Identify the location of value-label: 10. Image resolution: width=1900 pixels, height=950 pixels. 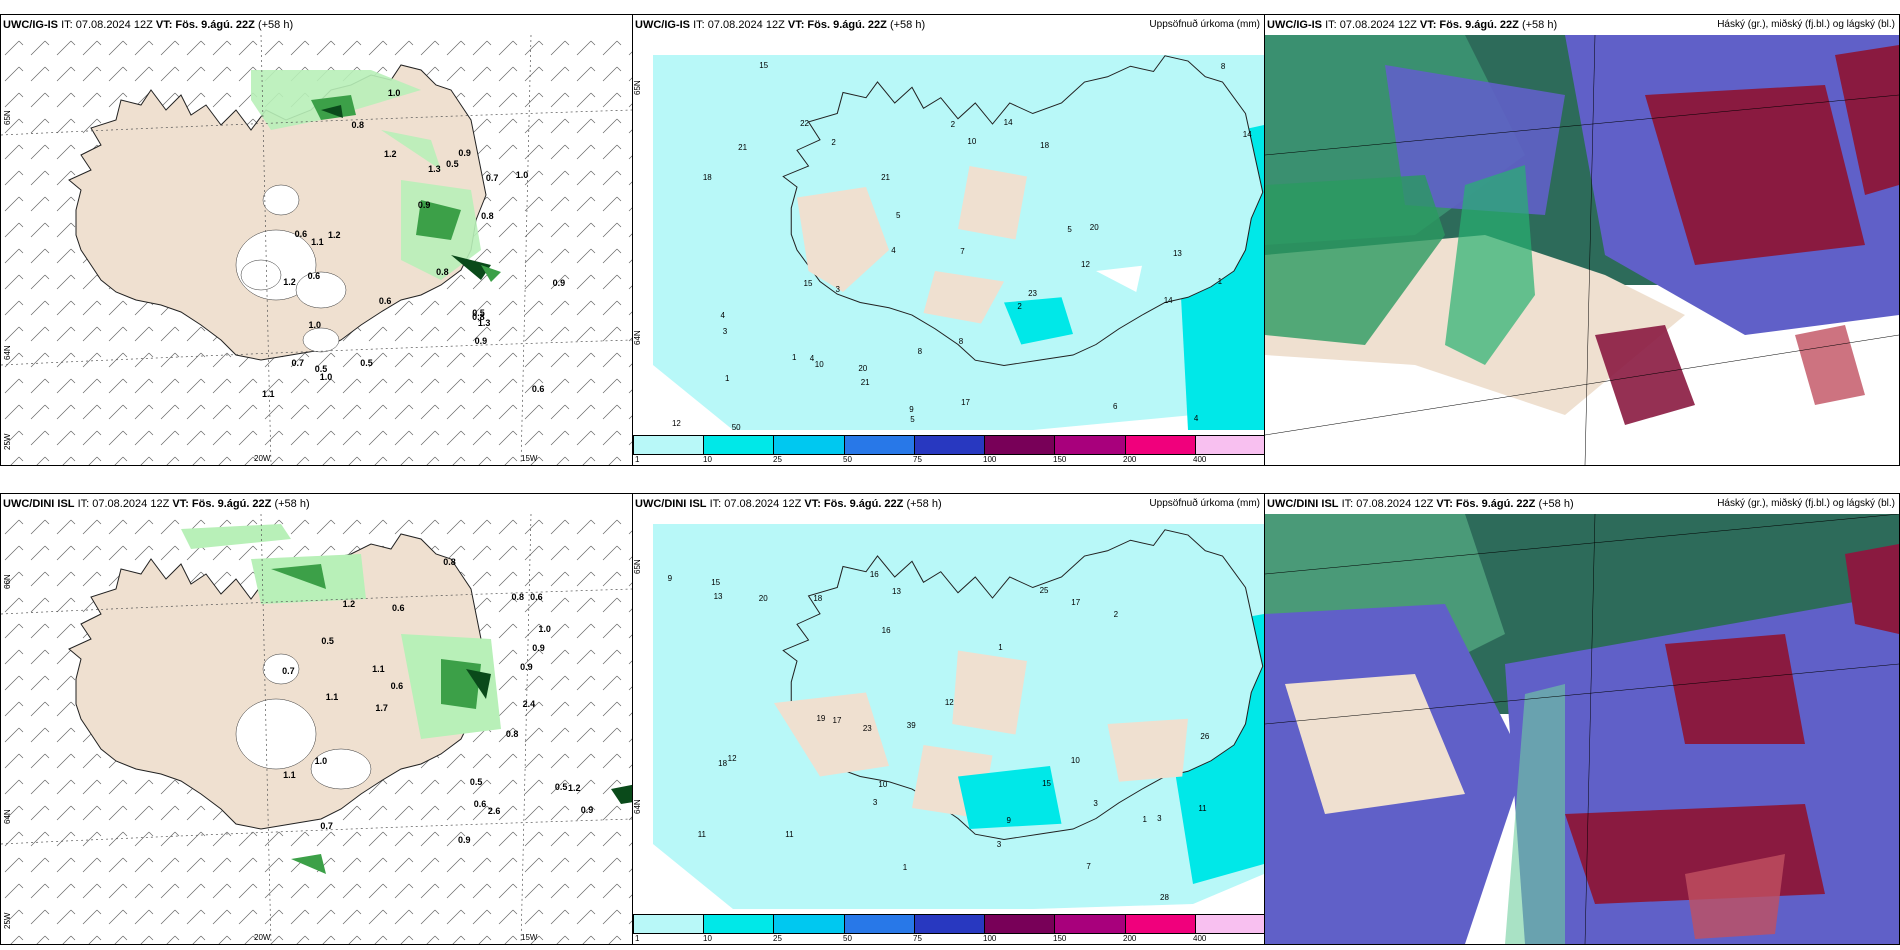
(1075, 761).